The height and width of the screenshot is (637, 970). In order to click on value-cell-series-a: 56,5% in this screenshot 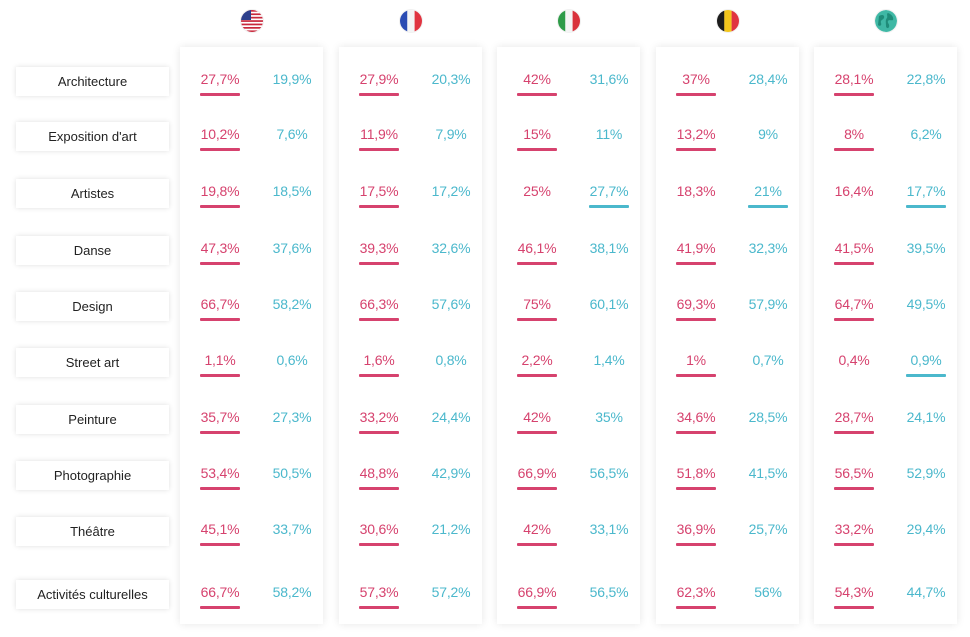, I will do `click(854, 479)`.